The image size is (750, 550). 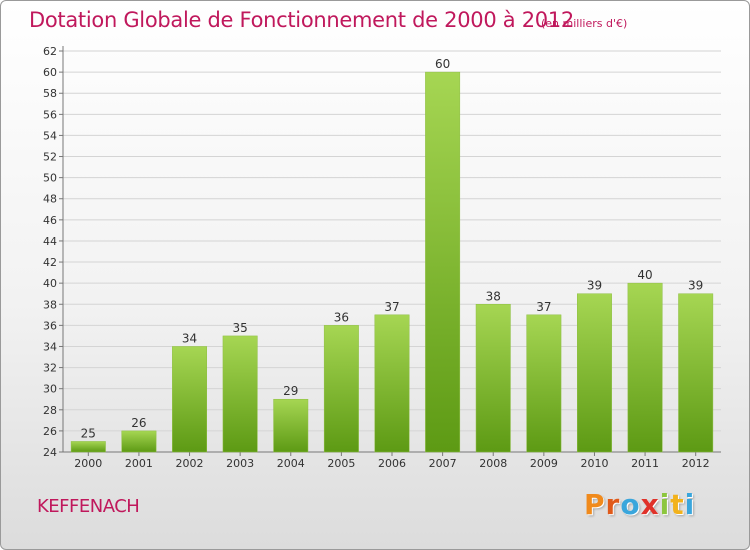 I want to click on bar-2009, so click(x=544, y=383).